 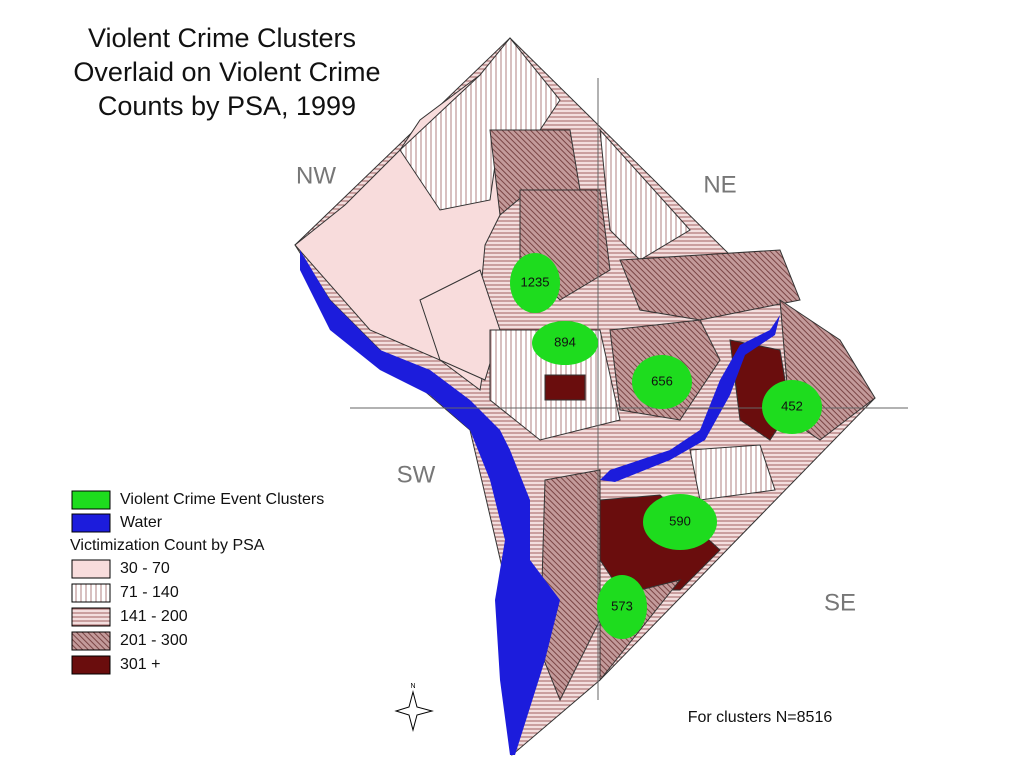 I want to click on legend-label: 141 - 200, so click(x=154, y=616).